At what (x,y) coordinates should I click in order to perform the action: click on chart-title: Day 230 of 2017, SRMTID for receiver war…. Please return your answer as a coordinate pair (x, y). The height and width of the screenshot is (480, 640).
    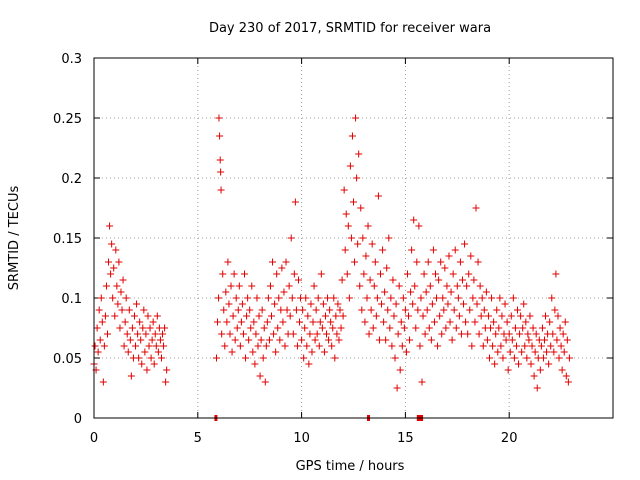
    Looking at the image, I should click on (350, 28).